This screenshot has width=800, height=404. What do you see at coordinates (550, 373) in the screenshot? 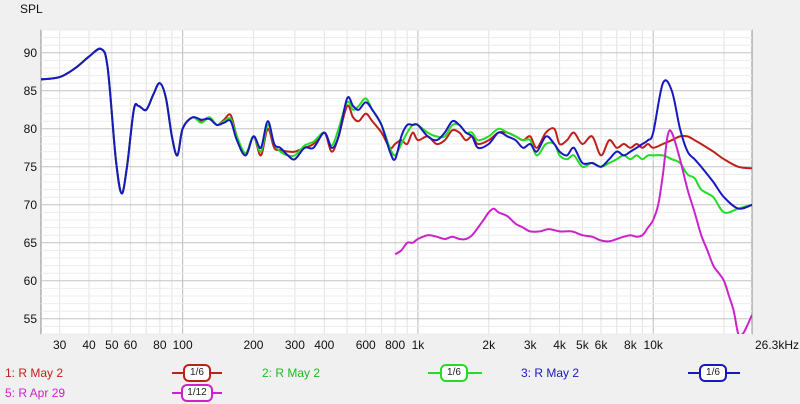
I see `legend-label-series-3: 3: R May 2` at bounding box center [550, 373].